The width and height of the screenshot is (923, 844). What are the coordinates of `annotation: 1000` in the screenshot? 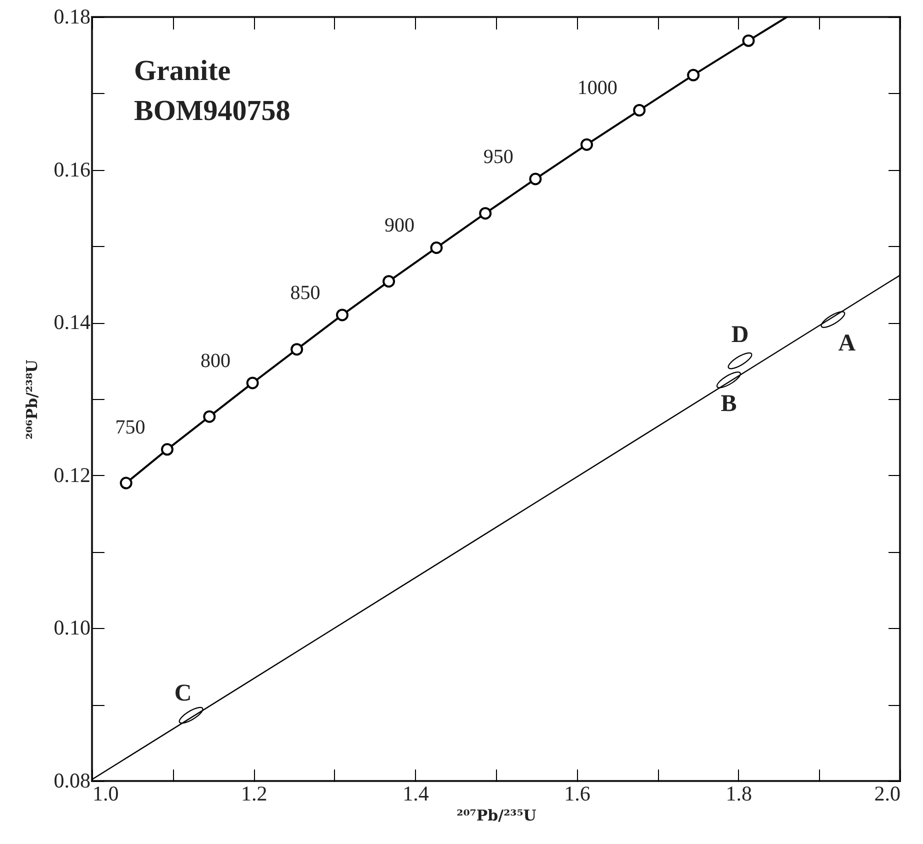 It's located at (597, 88).